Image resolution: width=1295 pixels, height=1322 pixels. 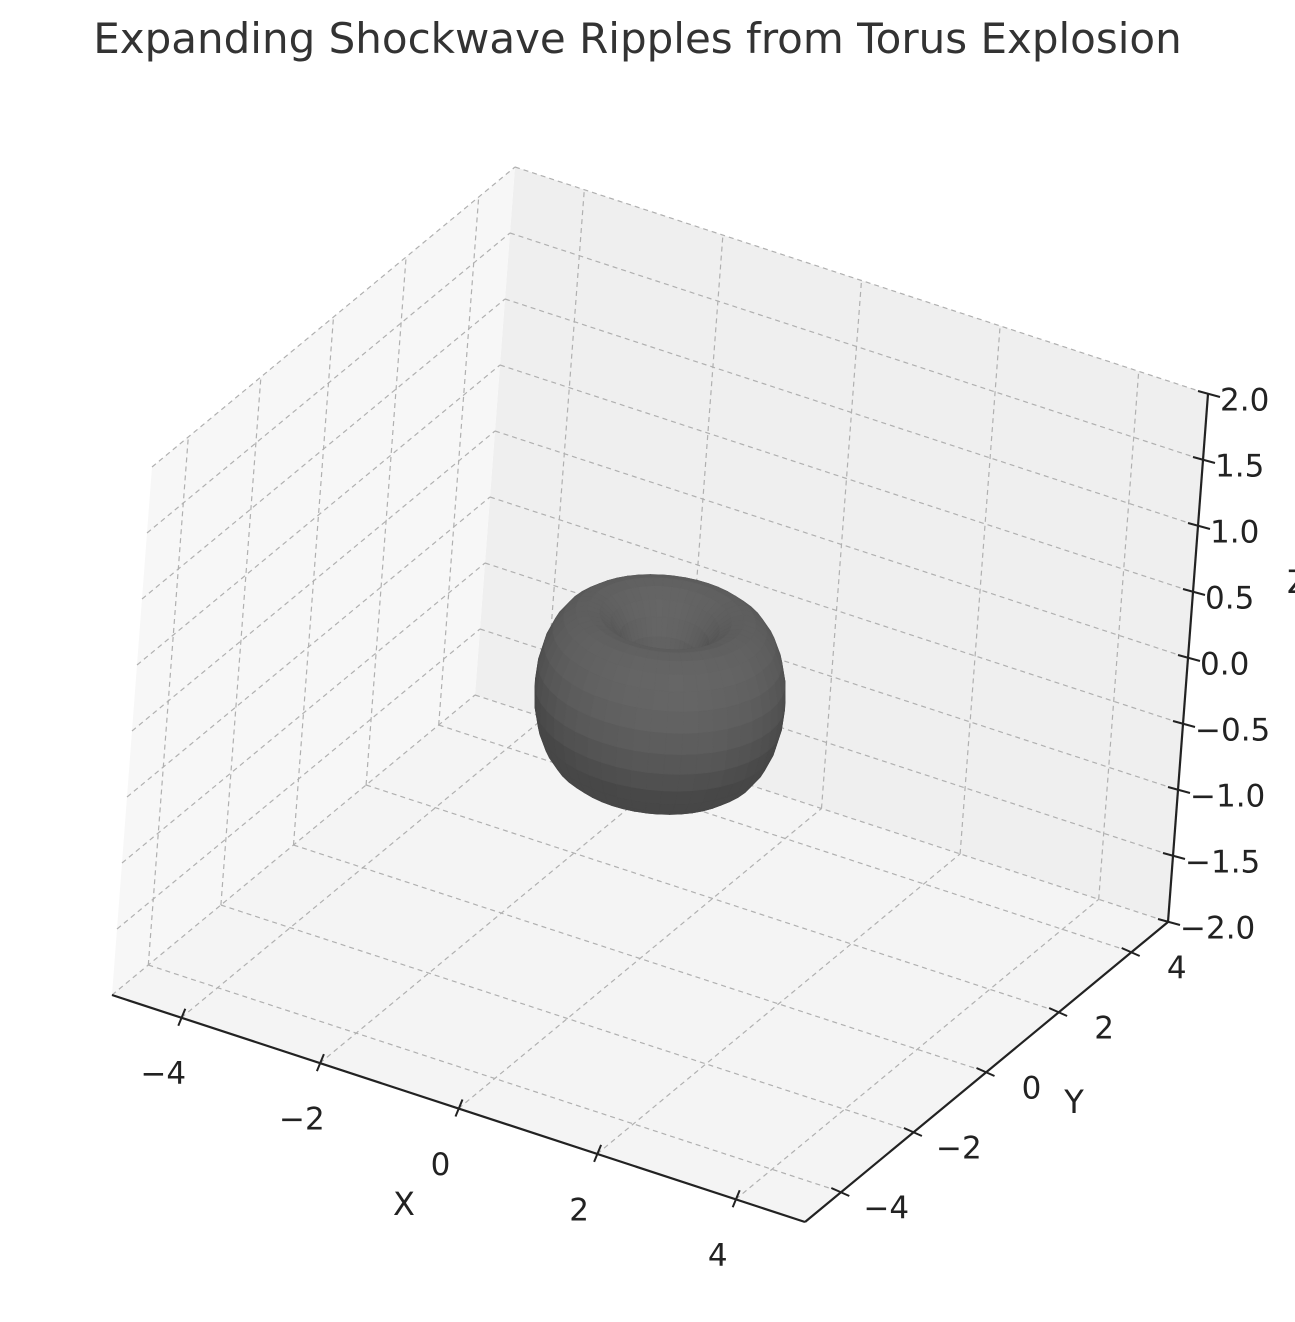 I want to click on y-tick-label: −2, so click(x=959, y=1149).